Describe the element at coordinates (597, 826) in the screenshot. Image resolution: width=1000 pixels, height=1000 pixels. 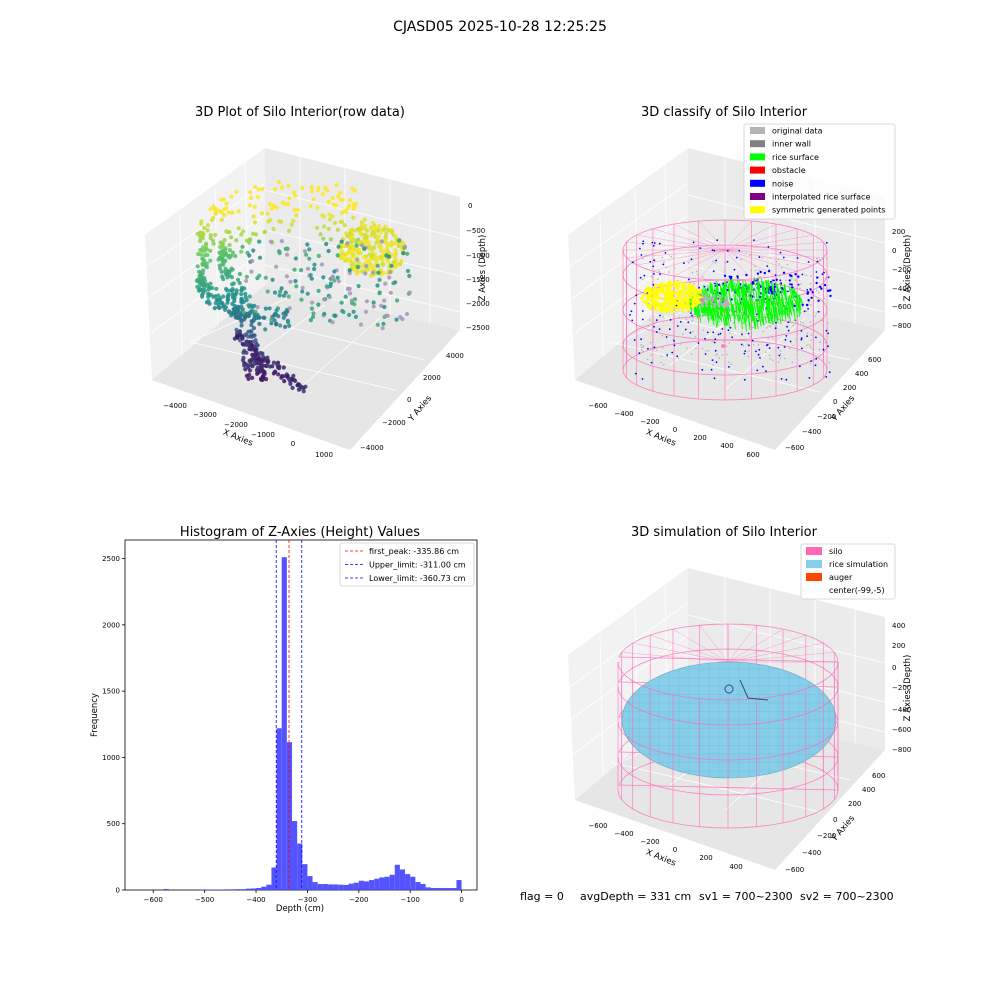
I see `x-tick-label: −600` at that location.